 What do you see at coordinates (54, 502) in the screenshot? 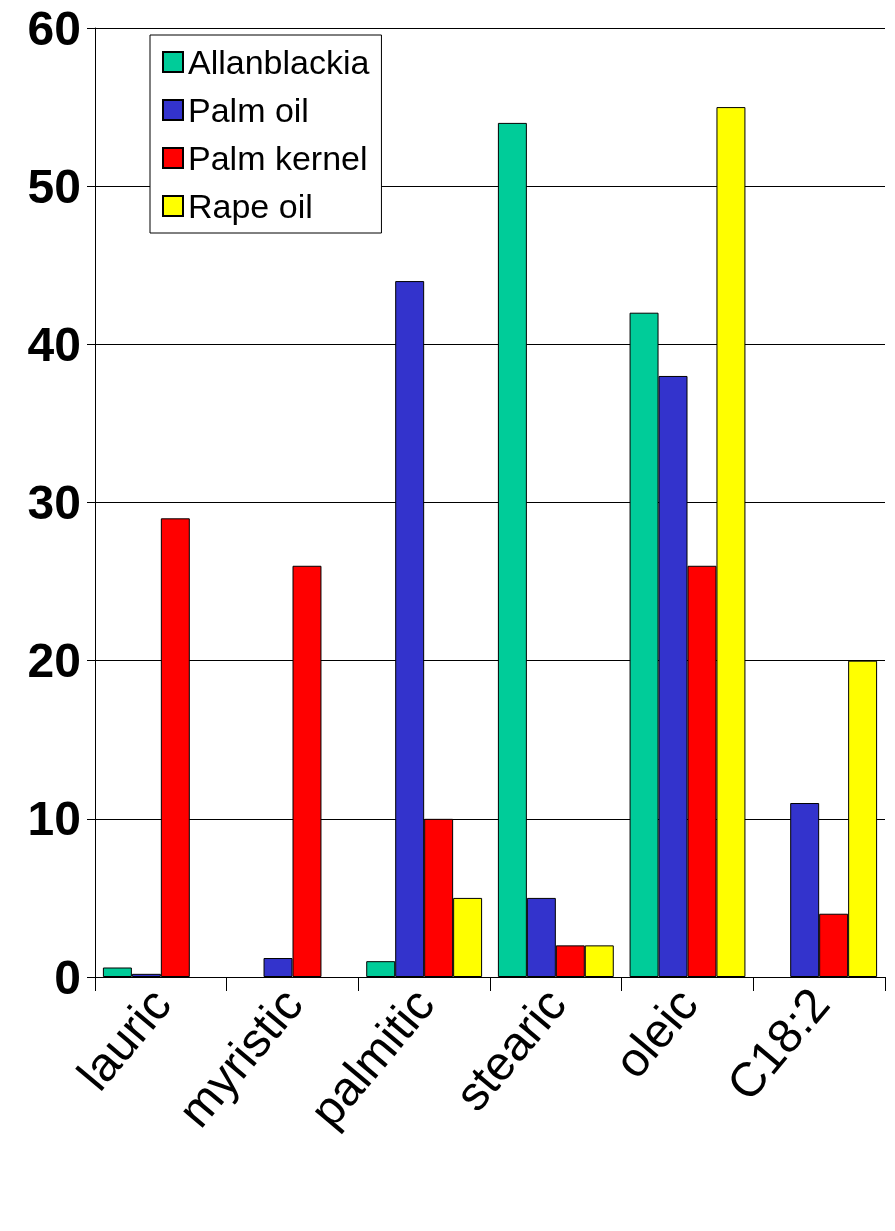
I see `y-tick-label: 30` at bounding box center [54, 502].